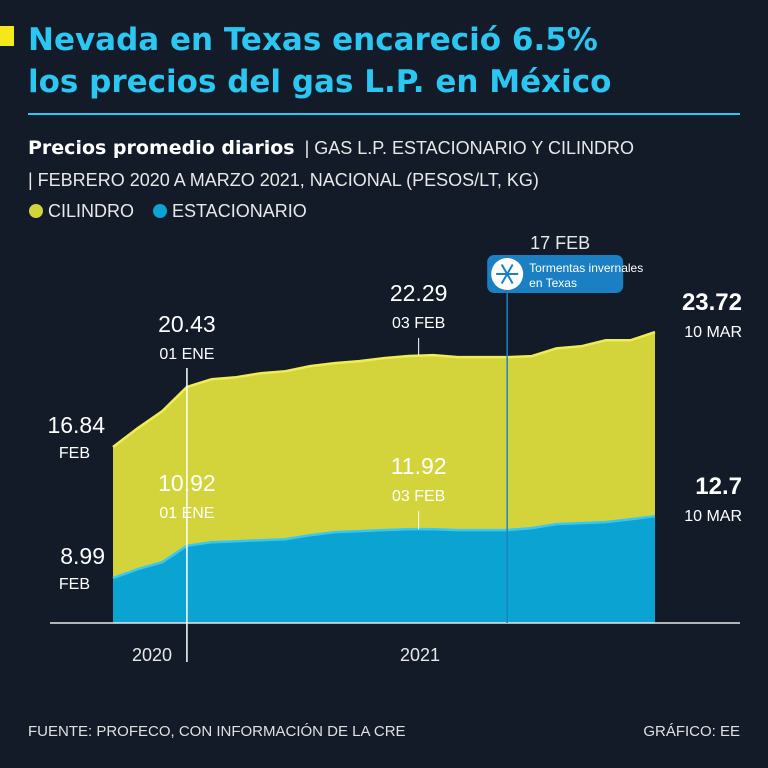 This screenshot has height=768, width=768. What do you see at coordinates (718, 486) in the screenshot?
I see `value-label: 12.7` at bounding box center [718, 486].